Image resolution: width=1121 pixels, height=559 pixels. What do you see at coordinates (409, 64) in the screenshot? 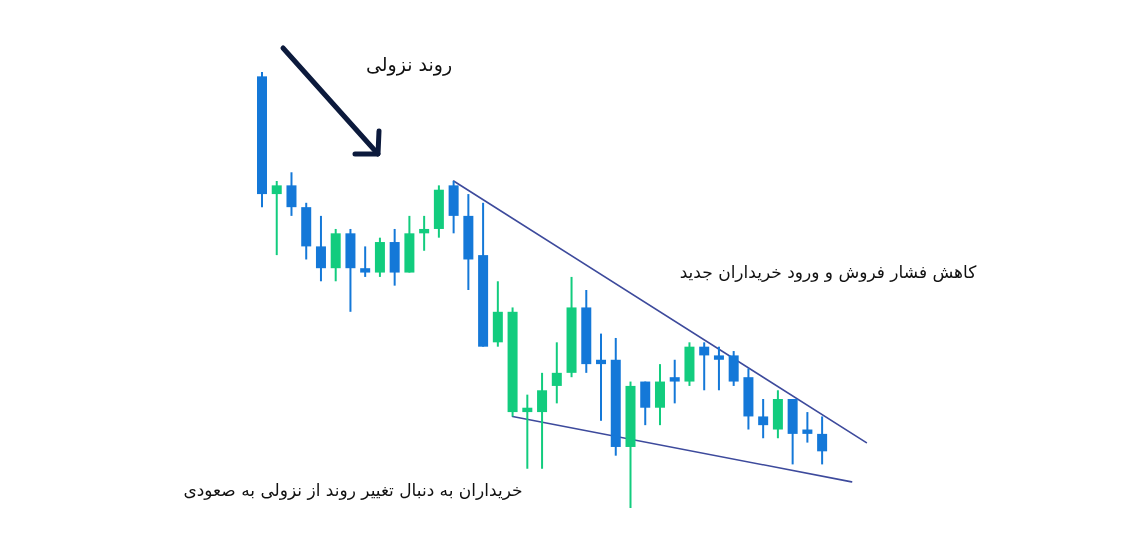
I see `annotation: روند نزولی` at bounding box center [409, 64].